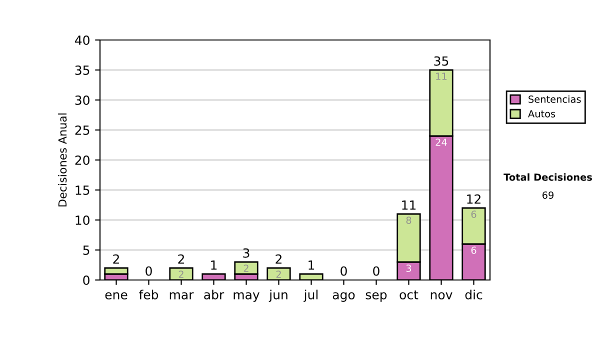  I want to click on x-tick-label: nov, so click(441, 296).